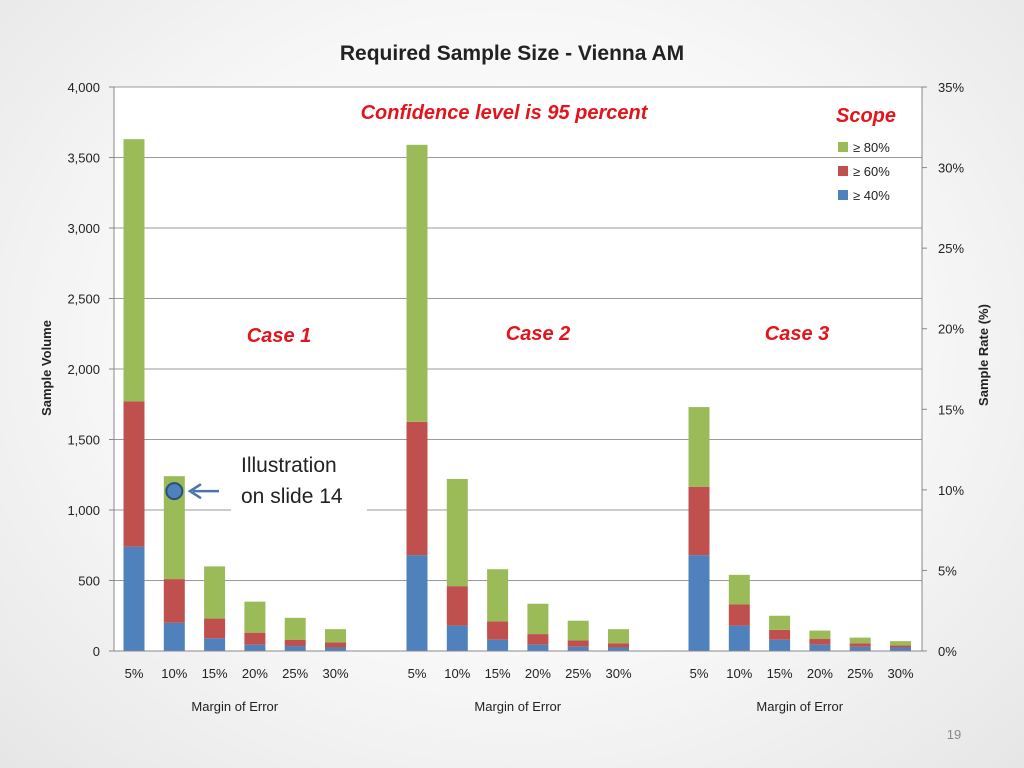 The image size is (1024, 768). I want to click on y2-tick-label: 25%, so click(951, 248).